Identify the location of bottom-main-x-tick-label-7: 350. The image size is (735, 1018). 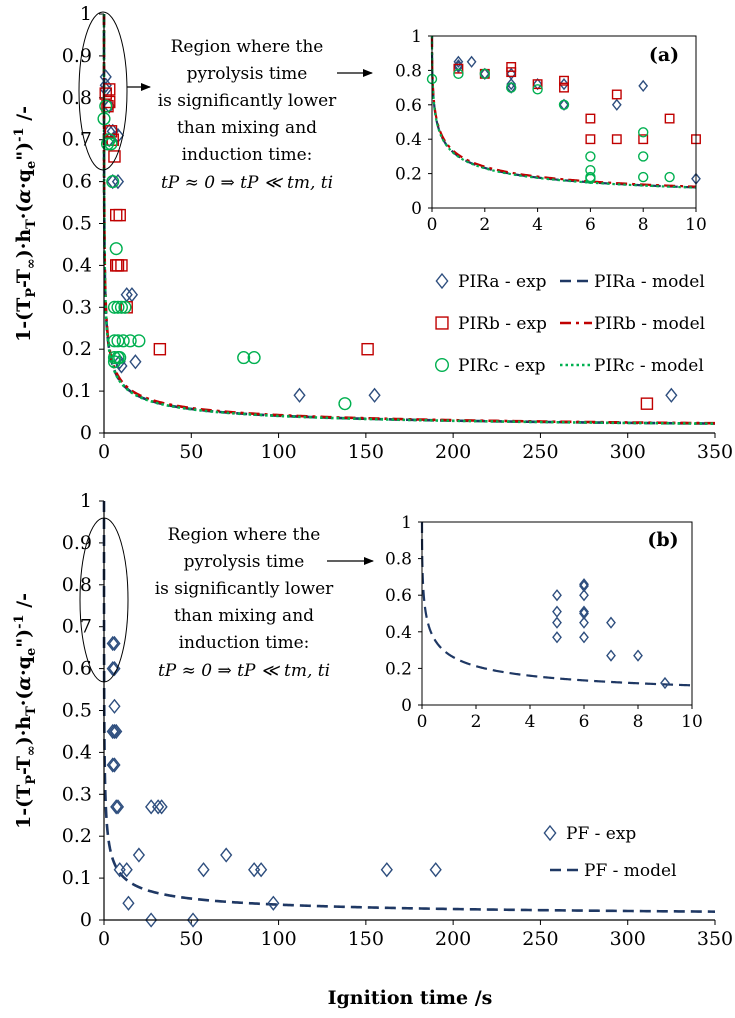
(715, 939).